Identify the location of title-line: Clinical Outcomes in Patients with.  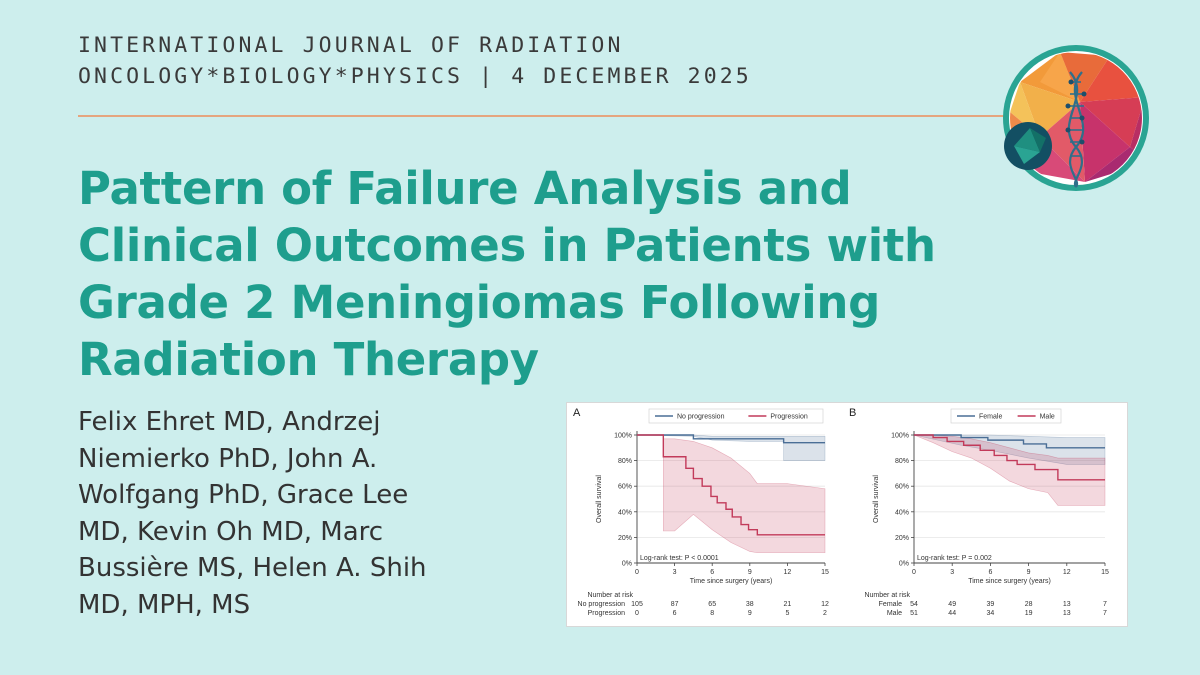
(507, 245).